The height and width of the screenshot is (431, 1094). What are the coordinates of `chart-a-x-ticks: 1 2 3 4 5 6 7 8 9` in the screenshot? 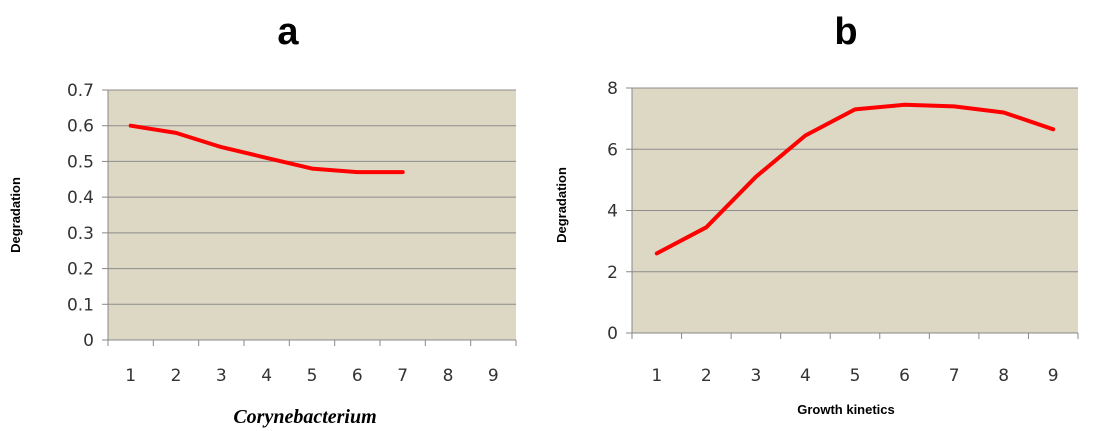 It's located at (311, 376).